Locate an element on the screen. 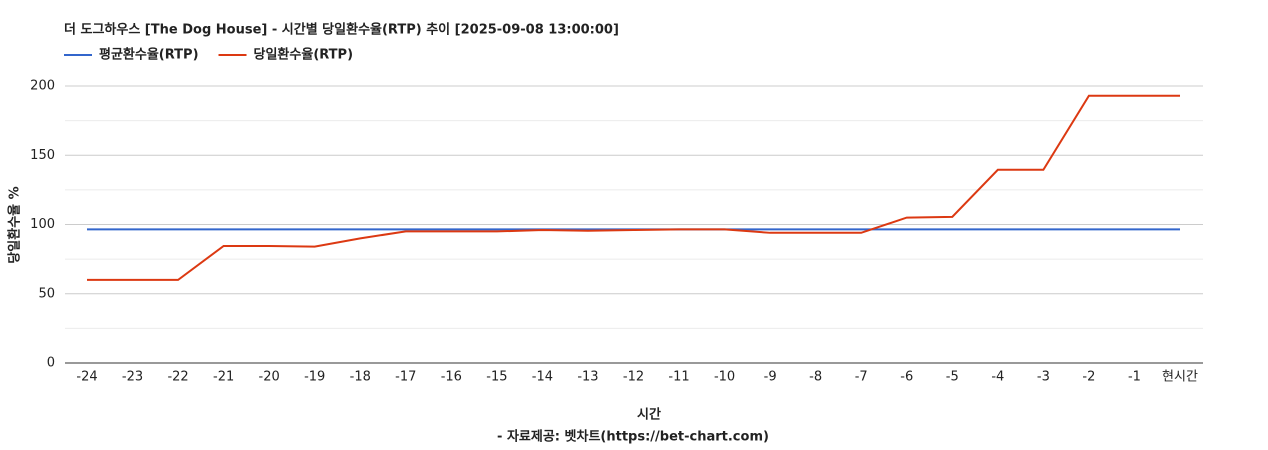 This screenshot has width=1268, height=450. x-tick-label: -21 is located at coordinates (223, 377).